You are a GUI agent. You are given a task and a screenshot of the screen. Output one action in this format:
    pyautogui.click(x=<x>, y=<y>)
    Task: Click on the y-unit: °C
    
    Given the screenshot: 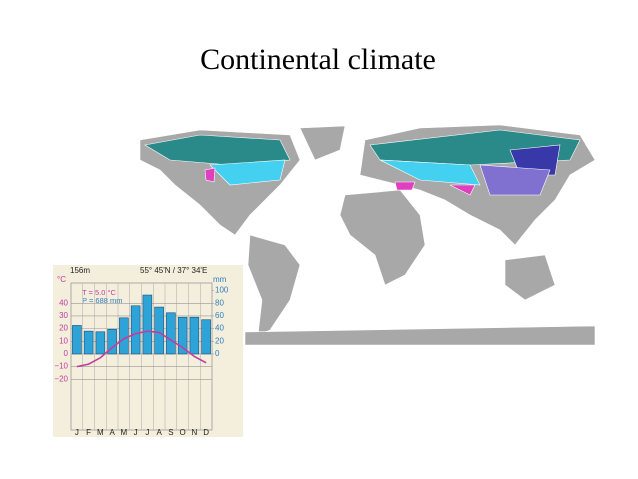 What is the action you would take?
    pyautogui.click(x=61, y=279)
    